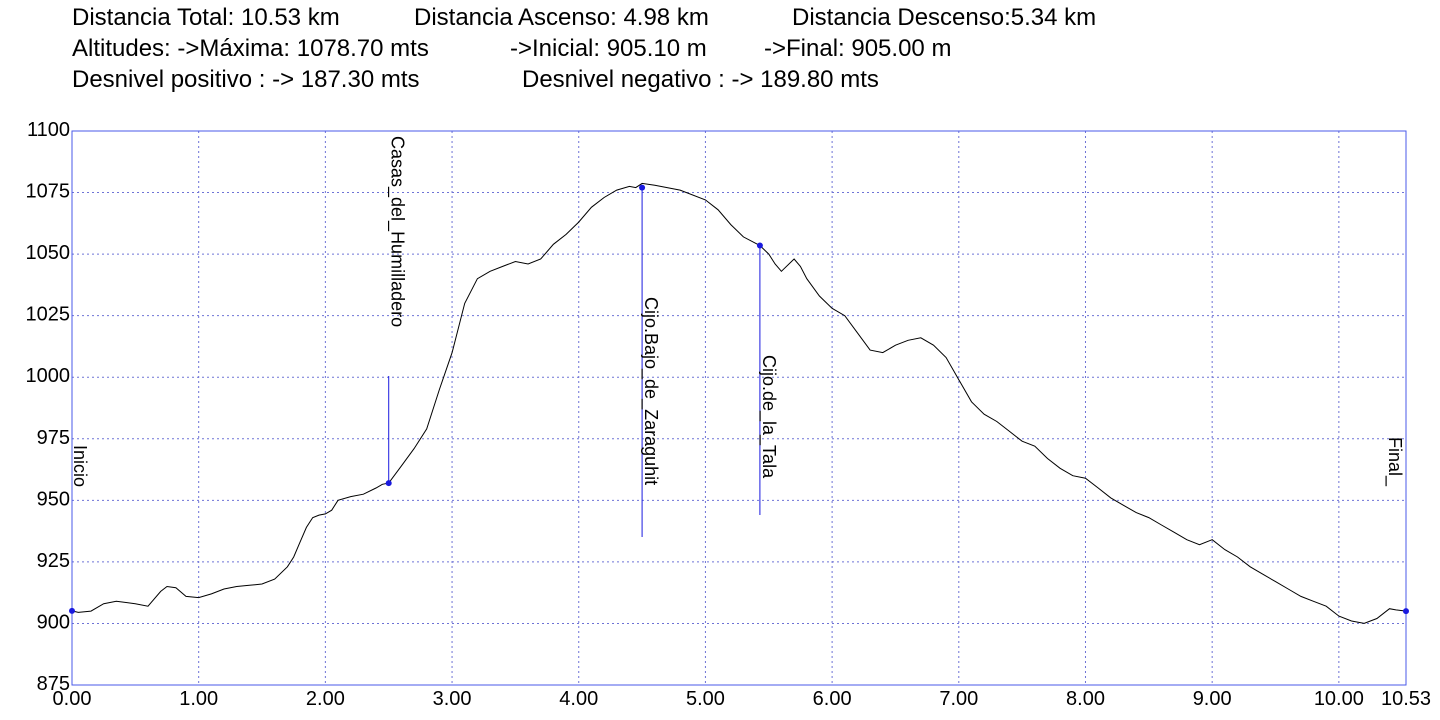 The height and width of the screenshot is (720, 1440). What do you see at coordinates (397, 231) in the screenshot?
I see `waypoint-label-1: Casas_del_Humilladero` at bounding box center [397, 231].